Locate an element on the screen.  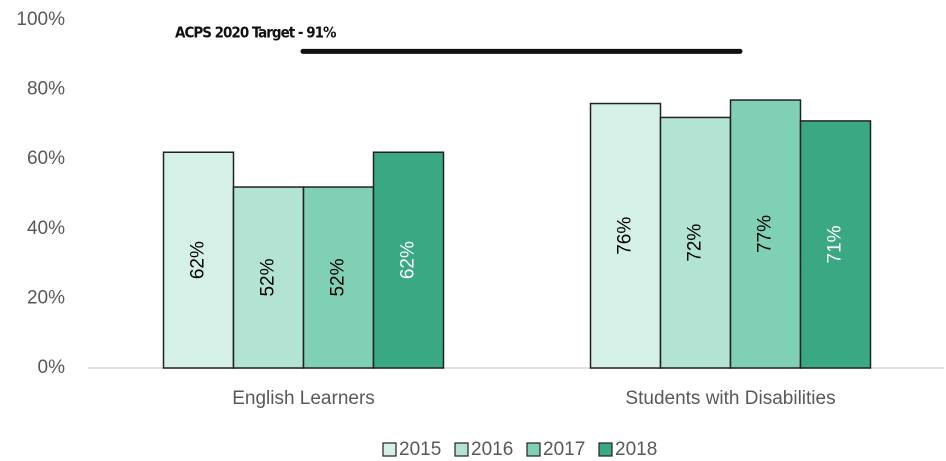
y-tick-label: 100% is located at coordinates (40, 19).